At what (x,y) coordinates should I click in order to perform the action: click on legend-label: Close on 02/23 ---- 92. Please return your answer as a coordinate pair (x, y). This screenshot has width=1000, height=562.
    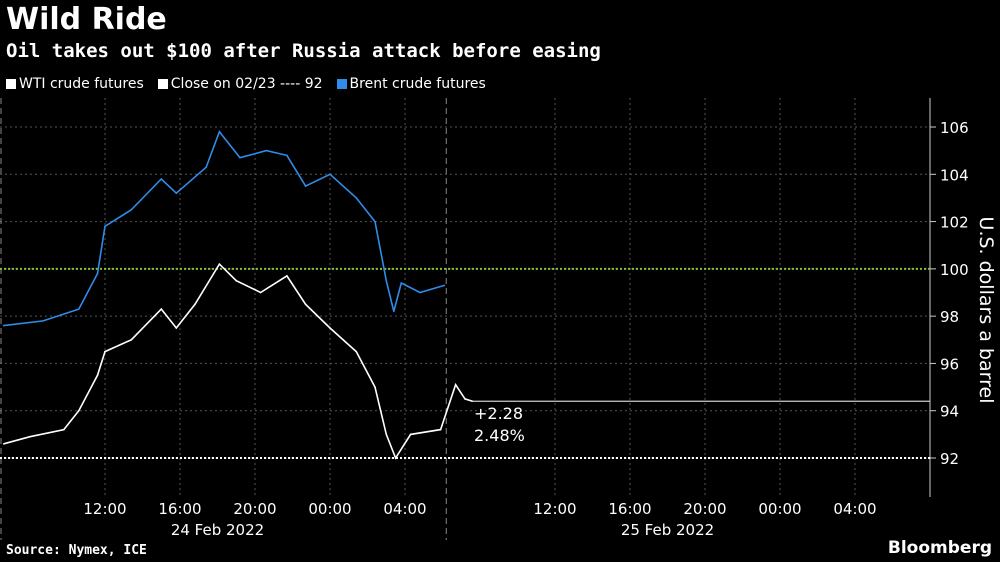
    Looking at the image, I should click on (246, 84).